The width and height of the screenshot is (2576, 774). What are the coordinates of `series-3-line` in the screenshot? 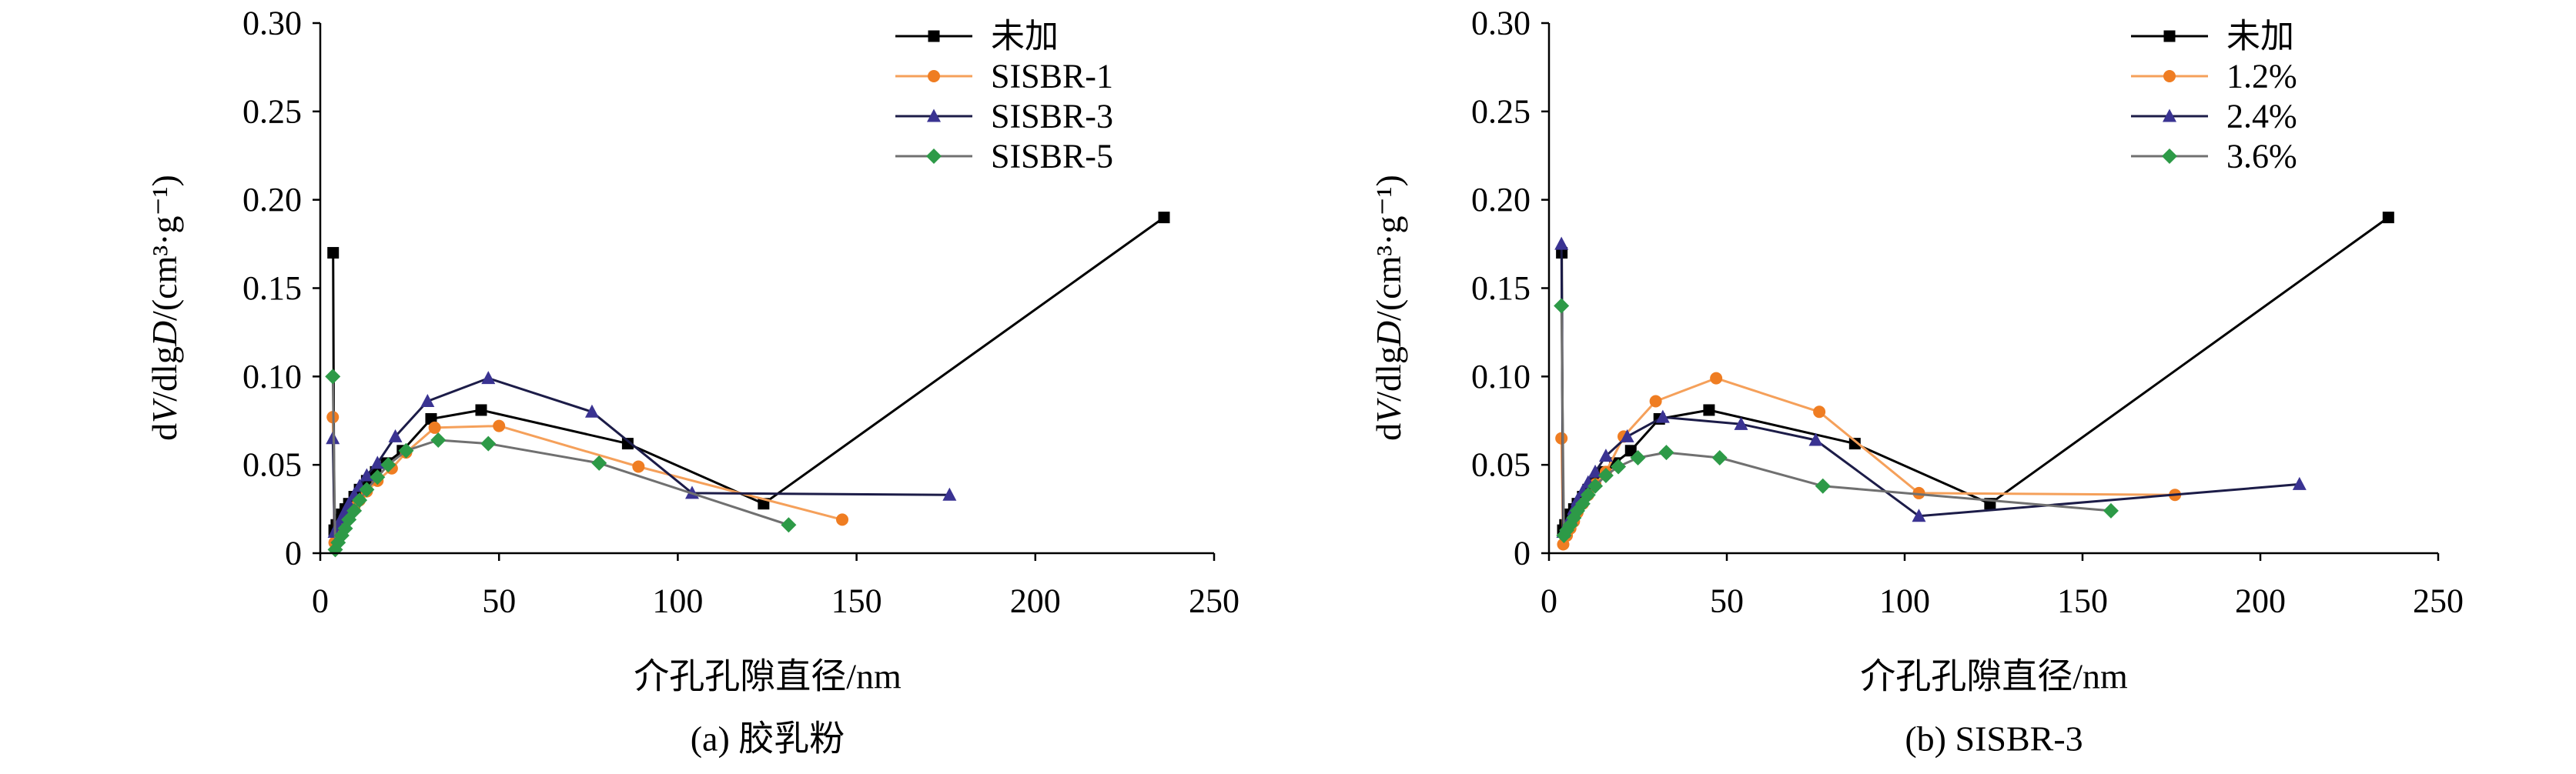 It's located at (1931, 388).